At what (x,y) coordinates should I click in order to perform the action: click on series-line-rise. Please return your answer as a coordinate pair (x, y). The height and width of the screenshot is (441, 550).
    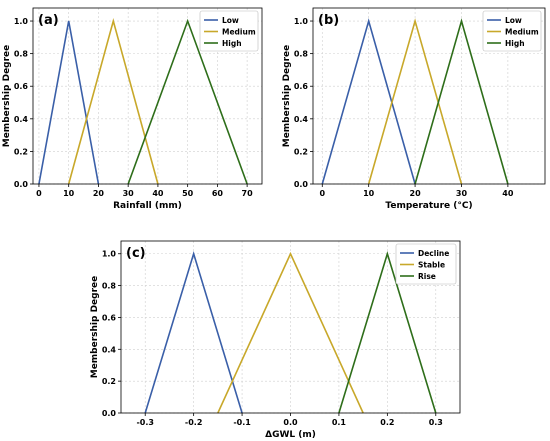
    Looking at the image, I should click on (387, 332).